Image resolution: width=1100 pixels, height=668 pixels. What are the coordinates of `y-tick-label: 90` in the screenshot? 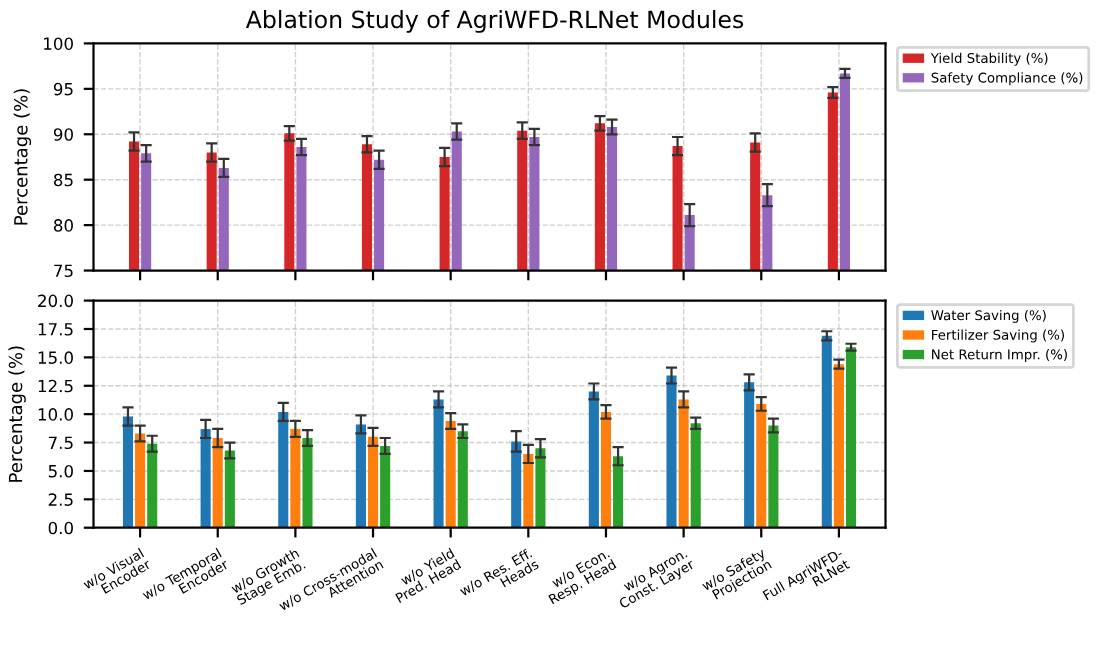 It's located at (63, 134).